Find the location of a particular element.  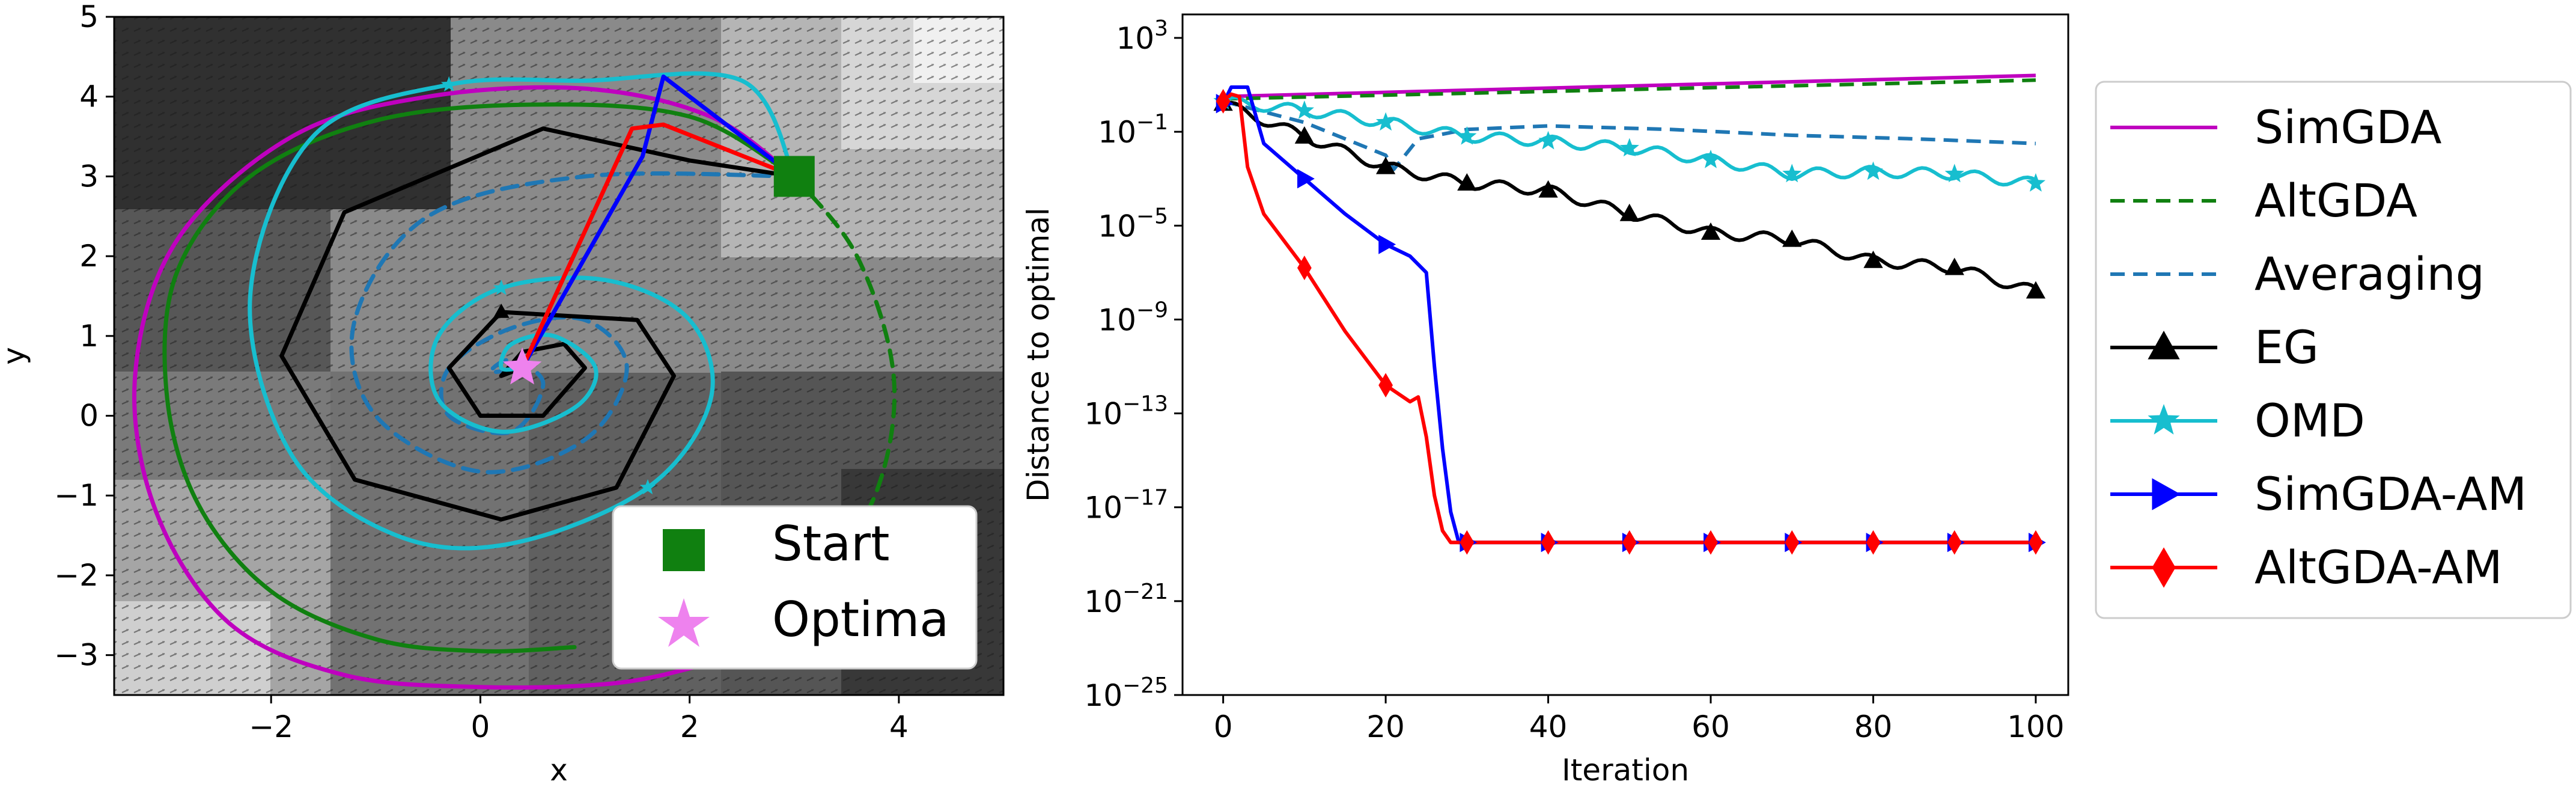

markers is located at coordinates (658, 270).